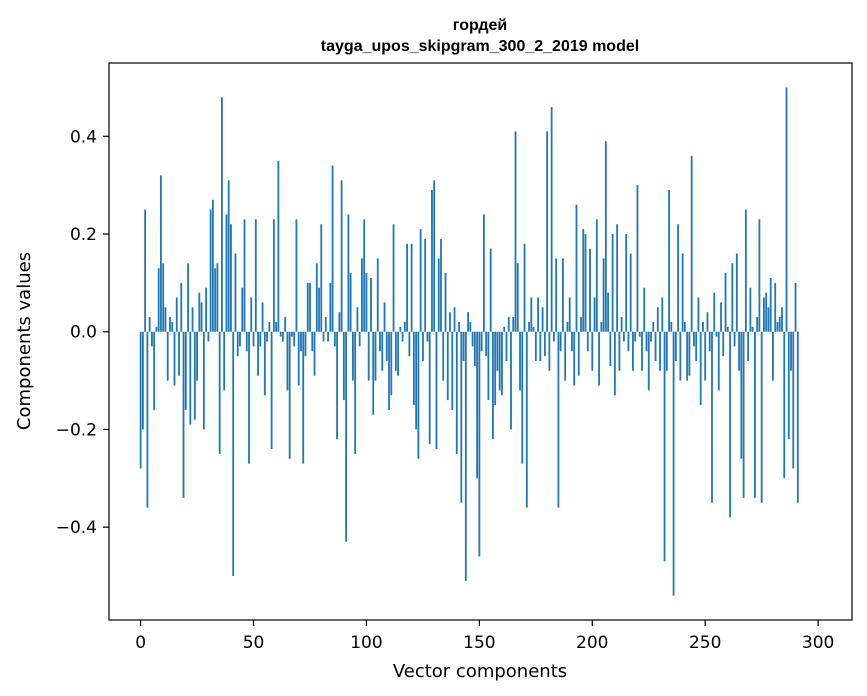 This screenshot has height=696, width=867. What do you see at coordinates (479, 643) in the screenshot?
I see `x-tick-label: 150` at bounding box center [479, 643].